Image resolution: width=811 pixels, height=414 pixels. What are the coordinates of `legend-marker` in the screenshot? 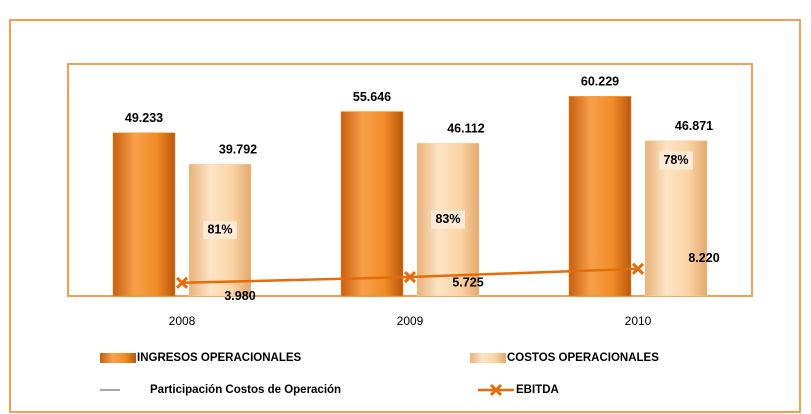 It's located at (496, 390).